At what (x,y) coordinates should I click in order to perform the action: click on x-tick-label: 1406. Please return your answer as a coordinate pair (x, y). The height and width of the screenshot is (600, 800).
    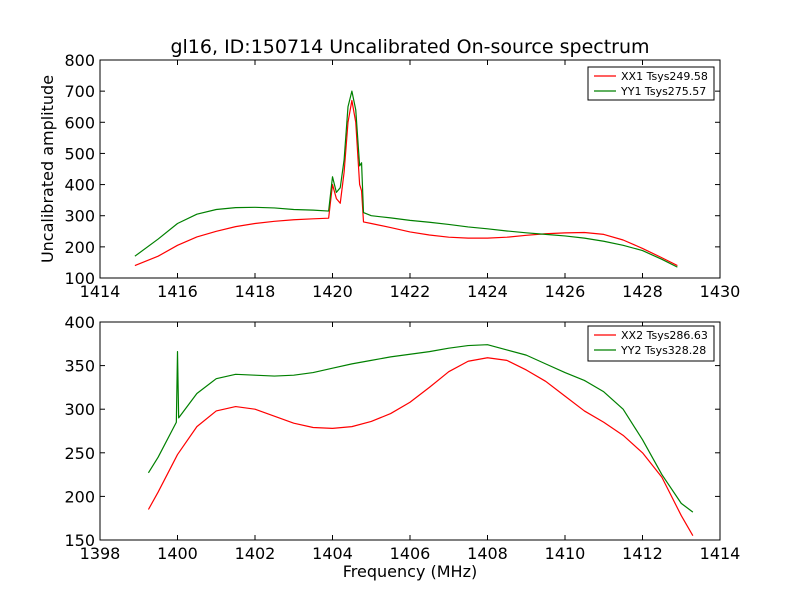
    Looking at the image, I should click on (410, 553).